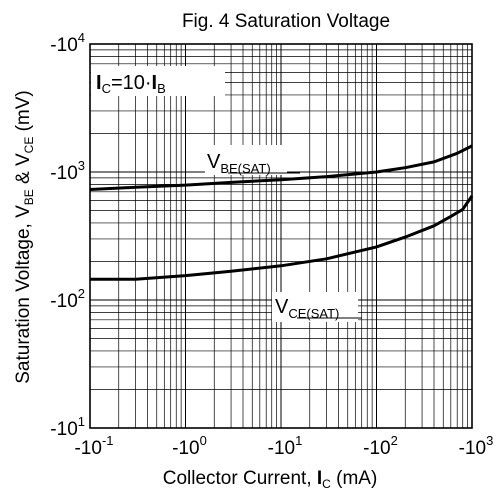  What do you see at coordinates (270, 479) in the screenshot?
I see `x-axis-label: Collector Current, IC (mA)` at bounding box center [270, 479].